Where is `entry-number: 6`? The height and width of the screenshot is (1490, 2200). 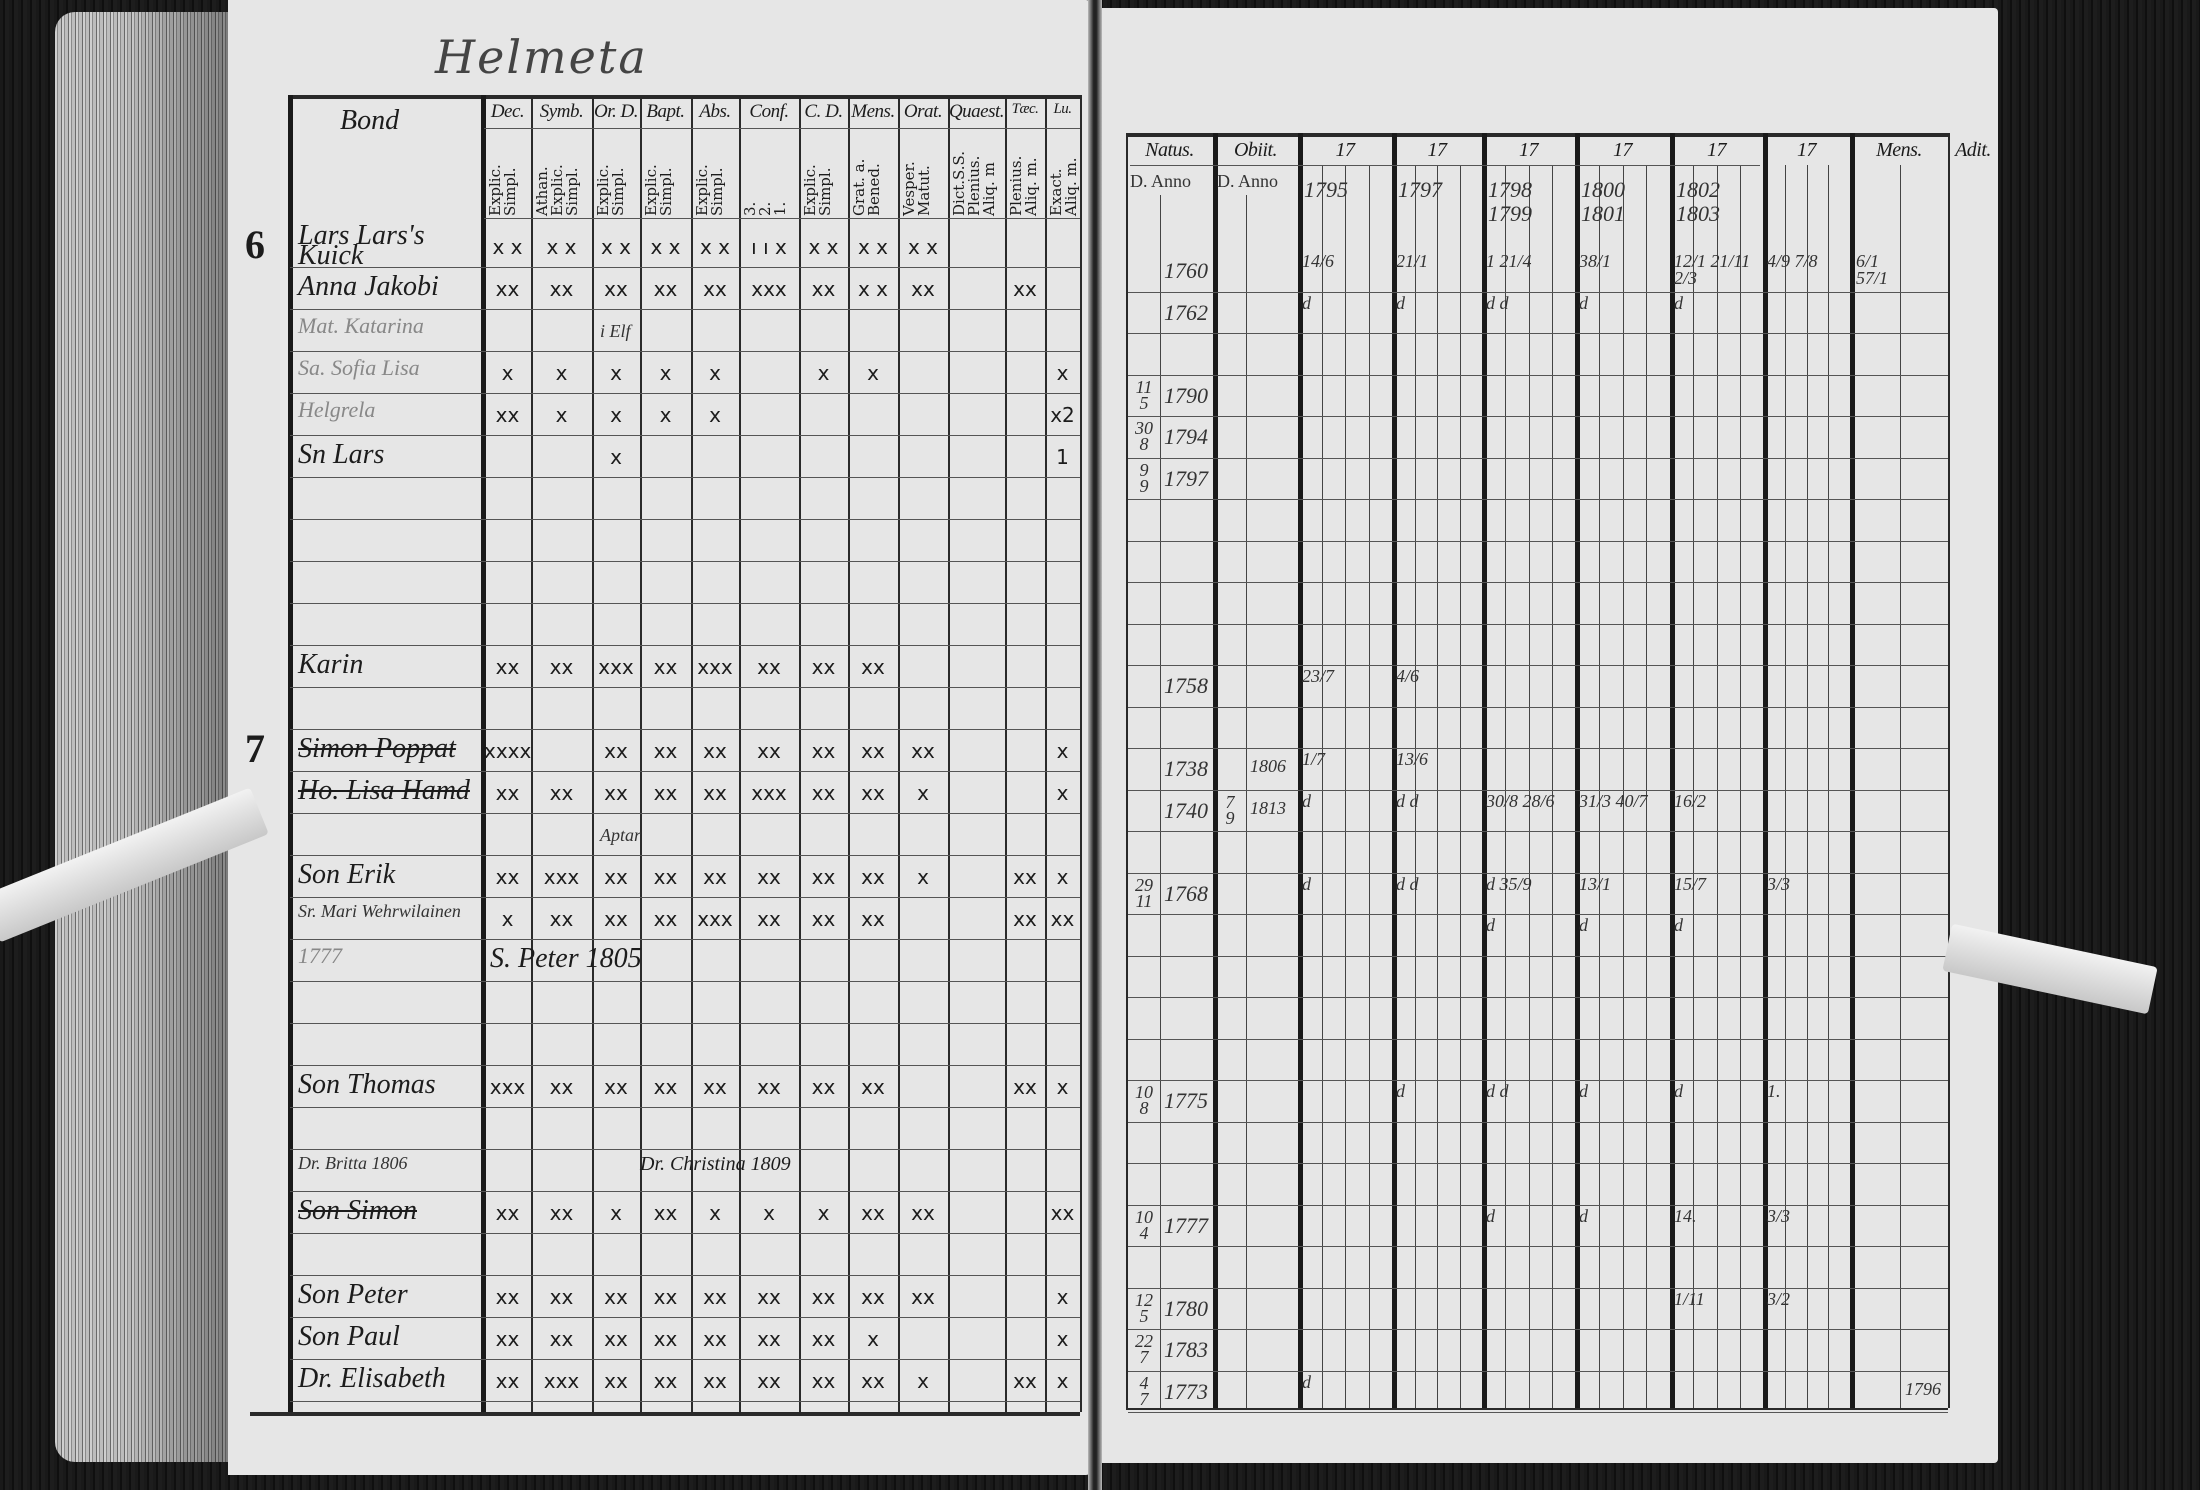 entry-number: 6 is located at coordinates (255, 244).